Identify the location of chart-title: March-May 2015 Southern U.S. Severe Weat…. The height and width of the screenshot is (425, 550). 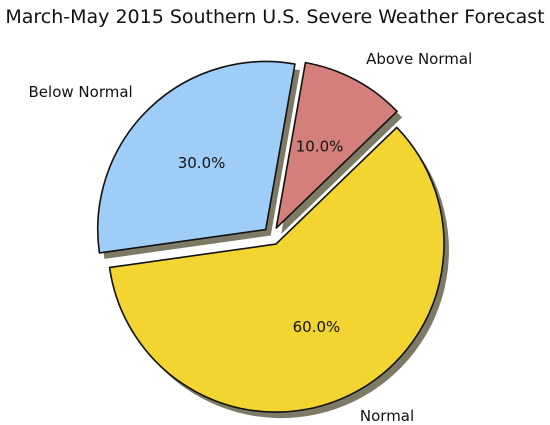
(274, 17).